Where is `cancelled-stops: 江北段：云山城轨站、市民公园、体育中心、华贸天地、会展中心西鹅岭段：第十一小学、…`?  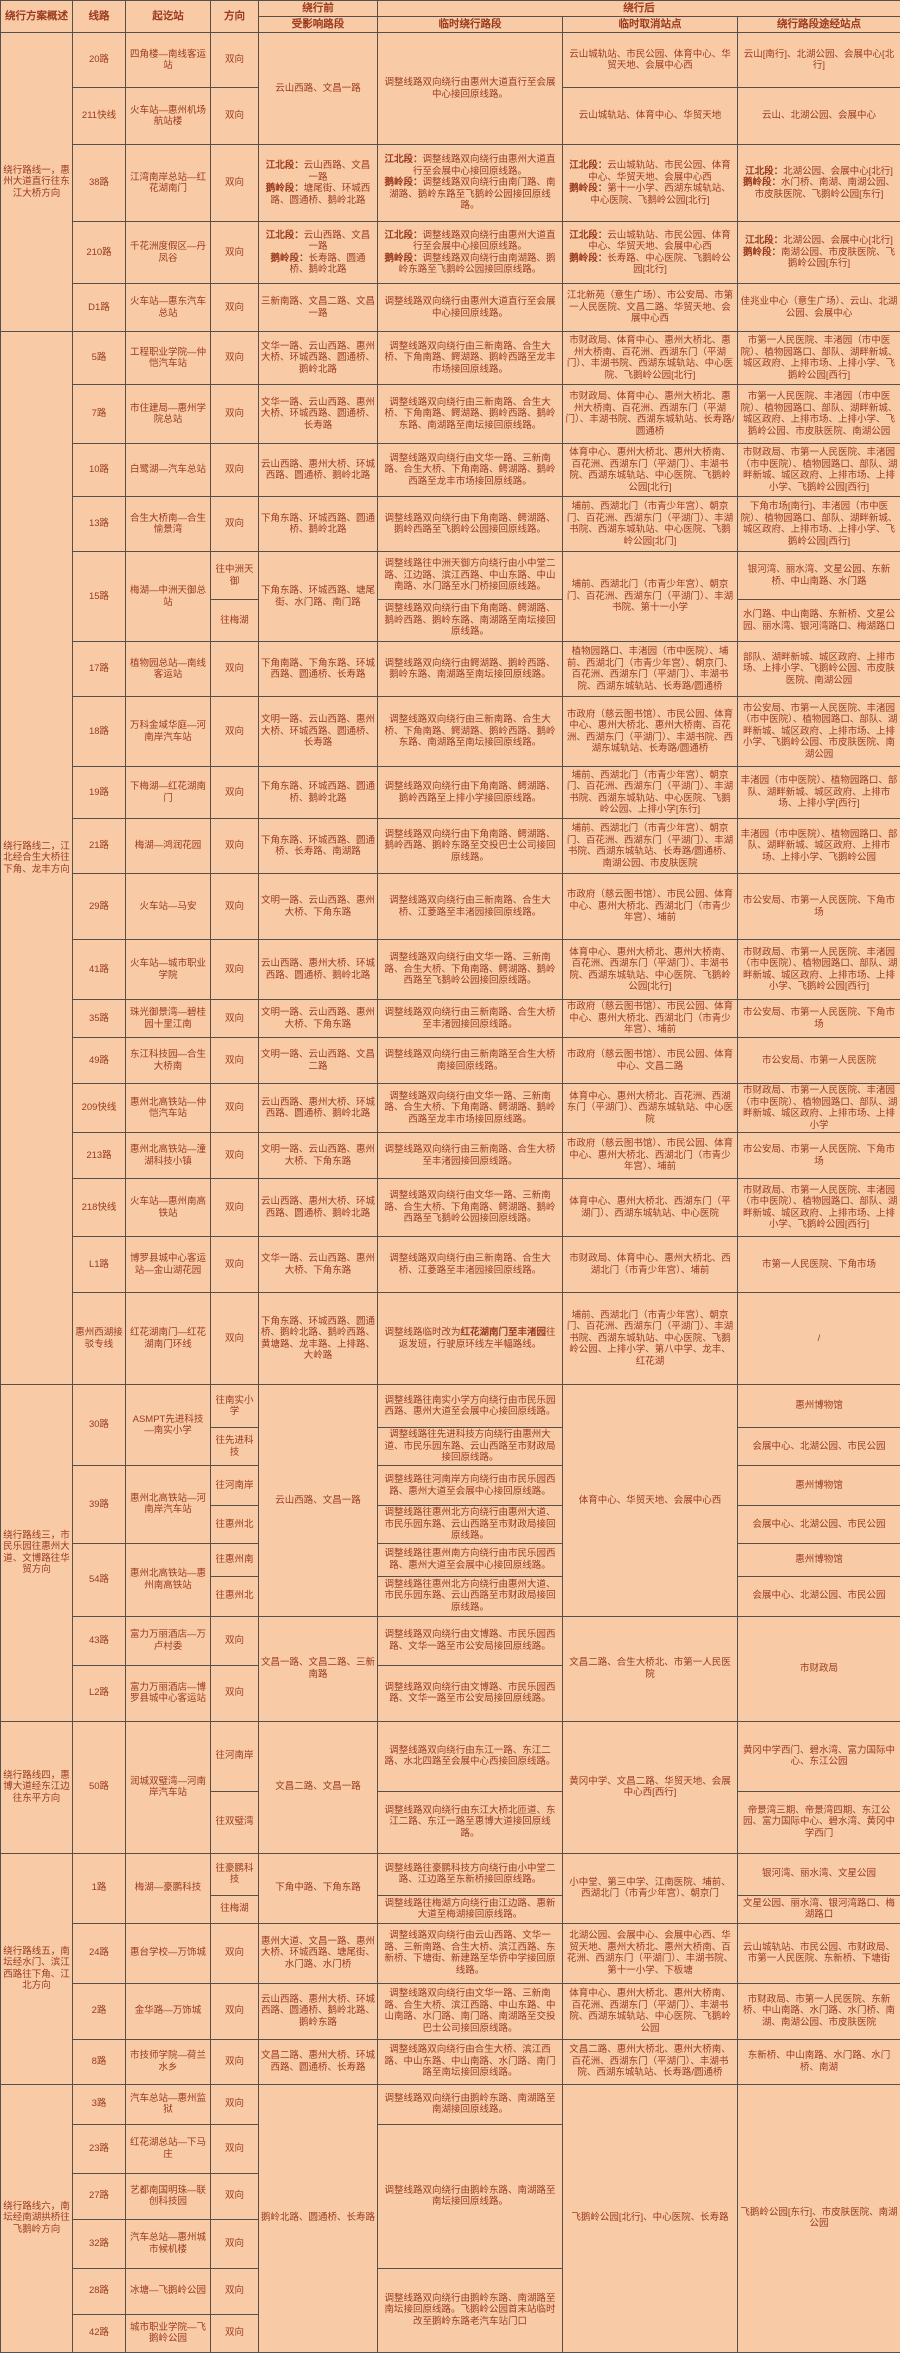 cancelled-stops: 江北段：云山城轨站、市民公园、体育中心、华贸天地、会展中心西鹅岭段：第十一小学、… is located at coordinates (650, 183).